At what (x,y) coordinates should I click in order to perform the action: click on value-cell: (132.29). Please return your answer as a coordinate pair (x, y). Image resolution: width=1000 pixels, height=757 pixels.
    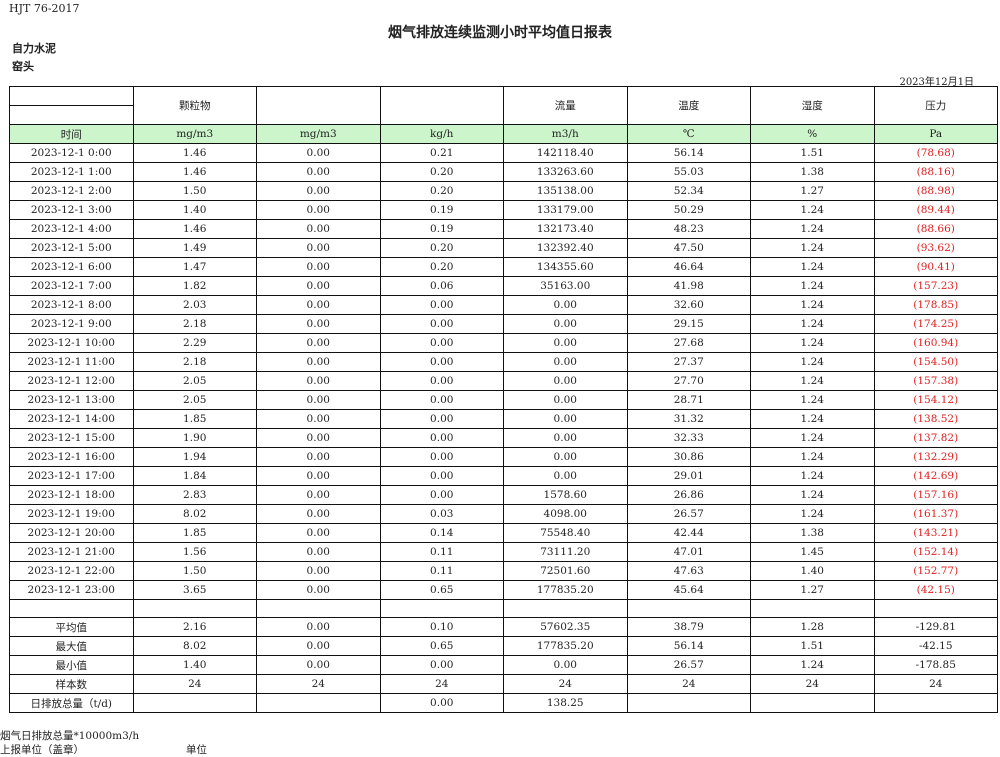
    Looking at the image, I should click on (935, 457).